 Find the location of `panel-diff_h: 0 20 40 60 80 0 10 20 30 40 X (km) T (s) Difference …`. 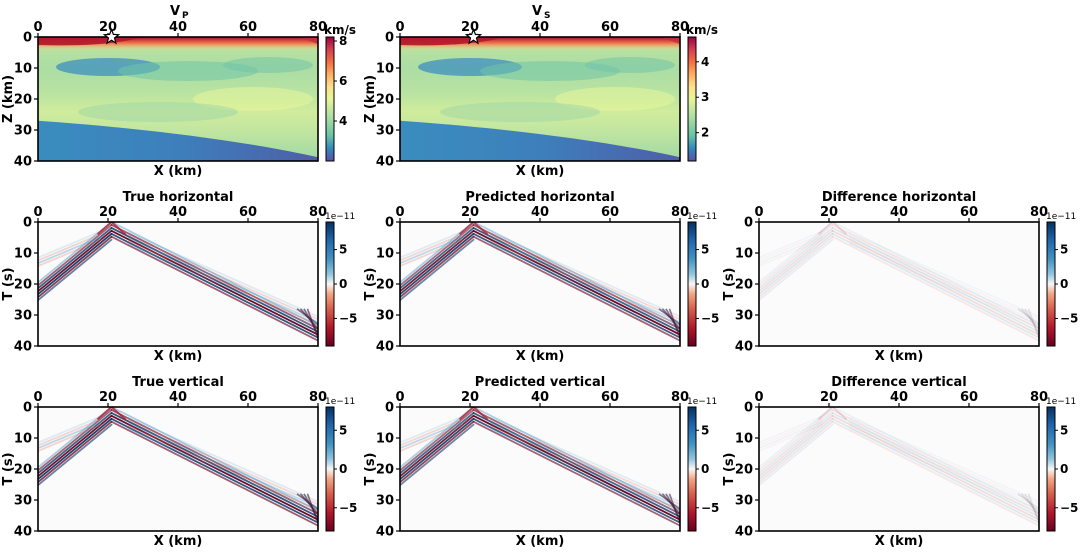

panel-diff_h: 0 20 40 60 80 0 10 20 30 40 X (km) T (s) Difference … is located at coordinates (900, 277).